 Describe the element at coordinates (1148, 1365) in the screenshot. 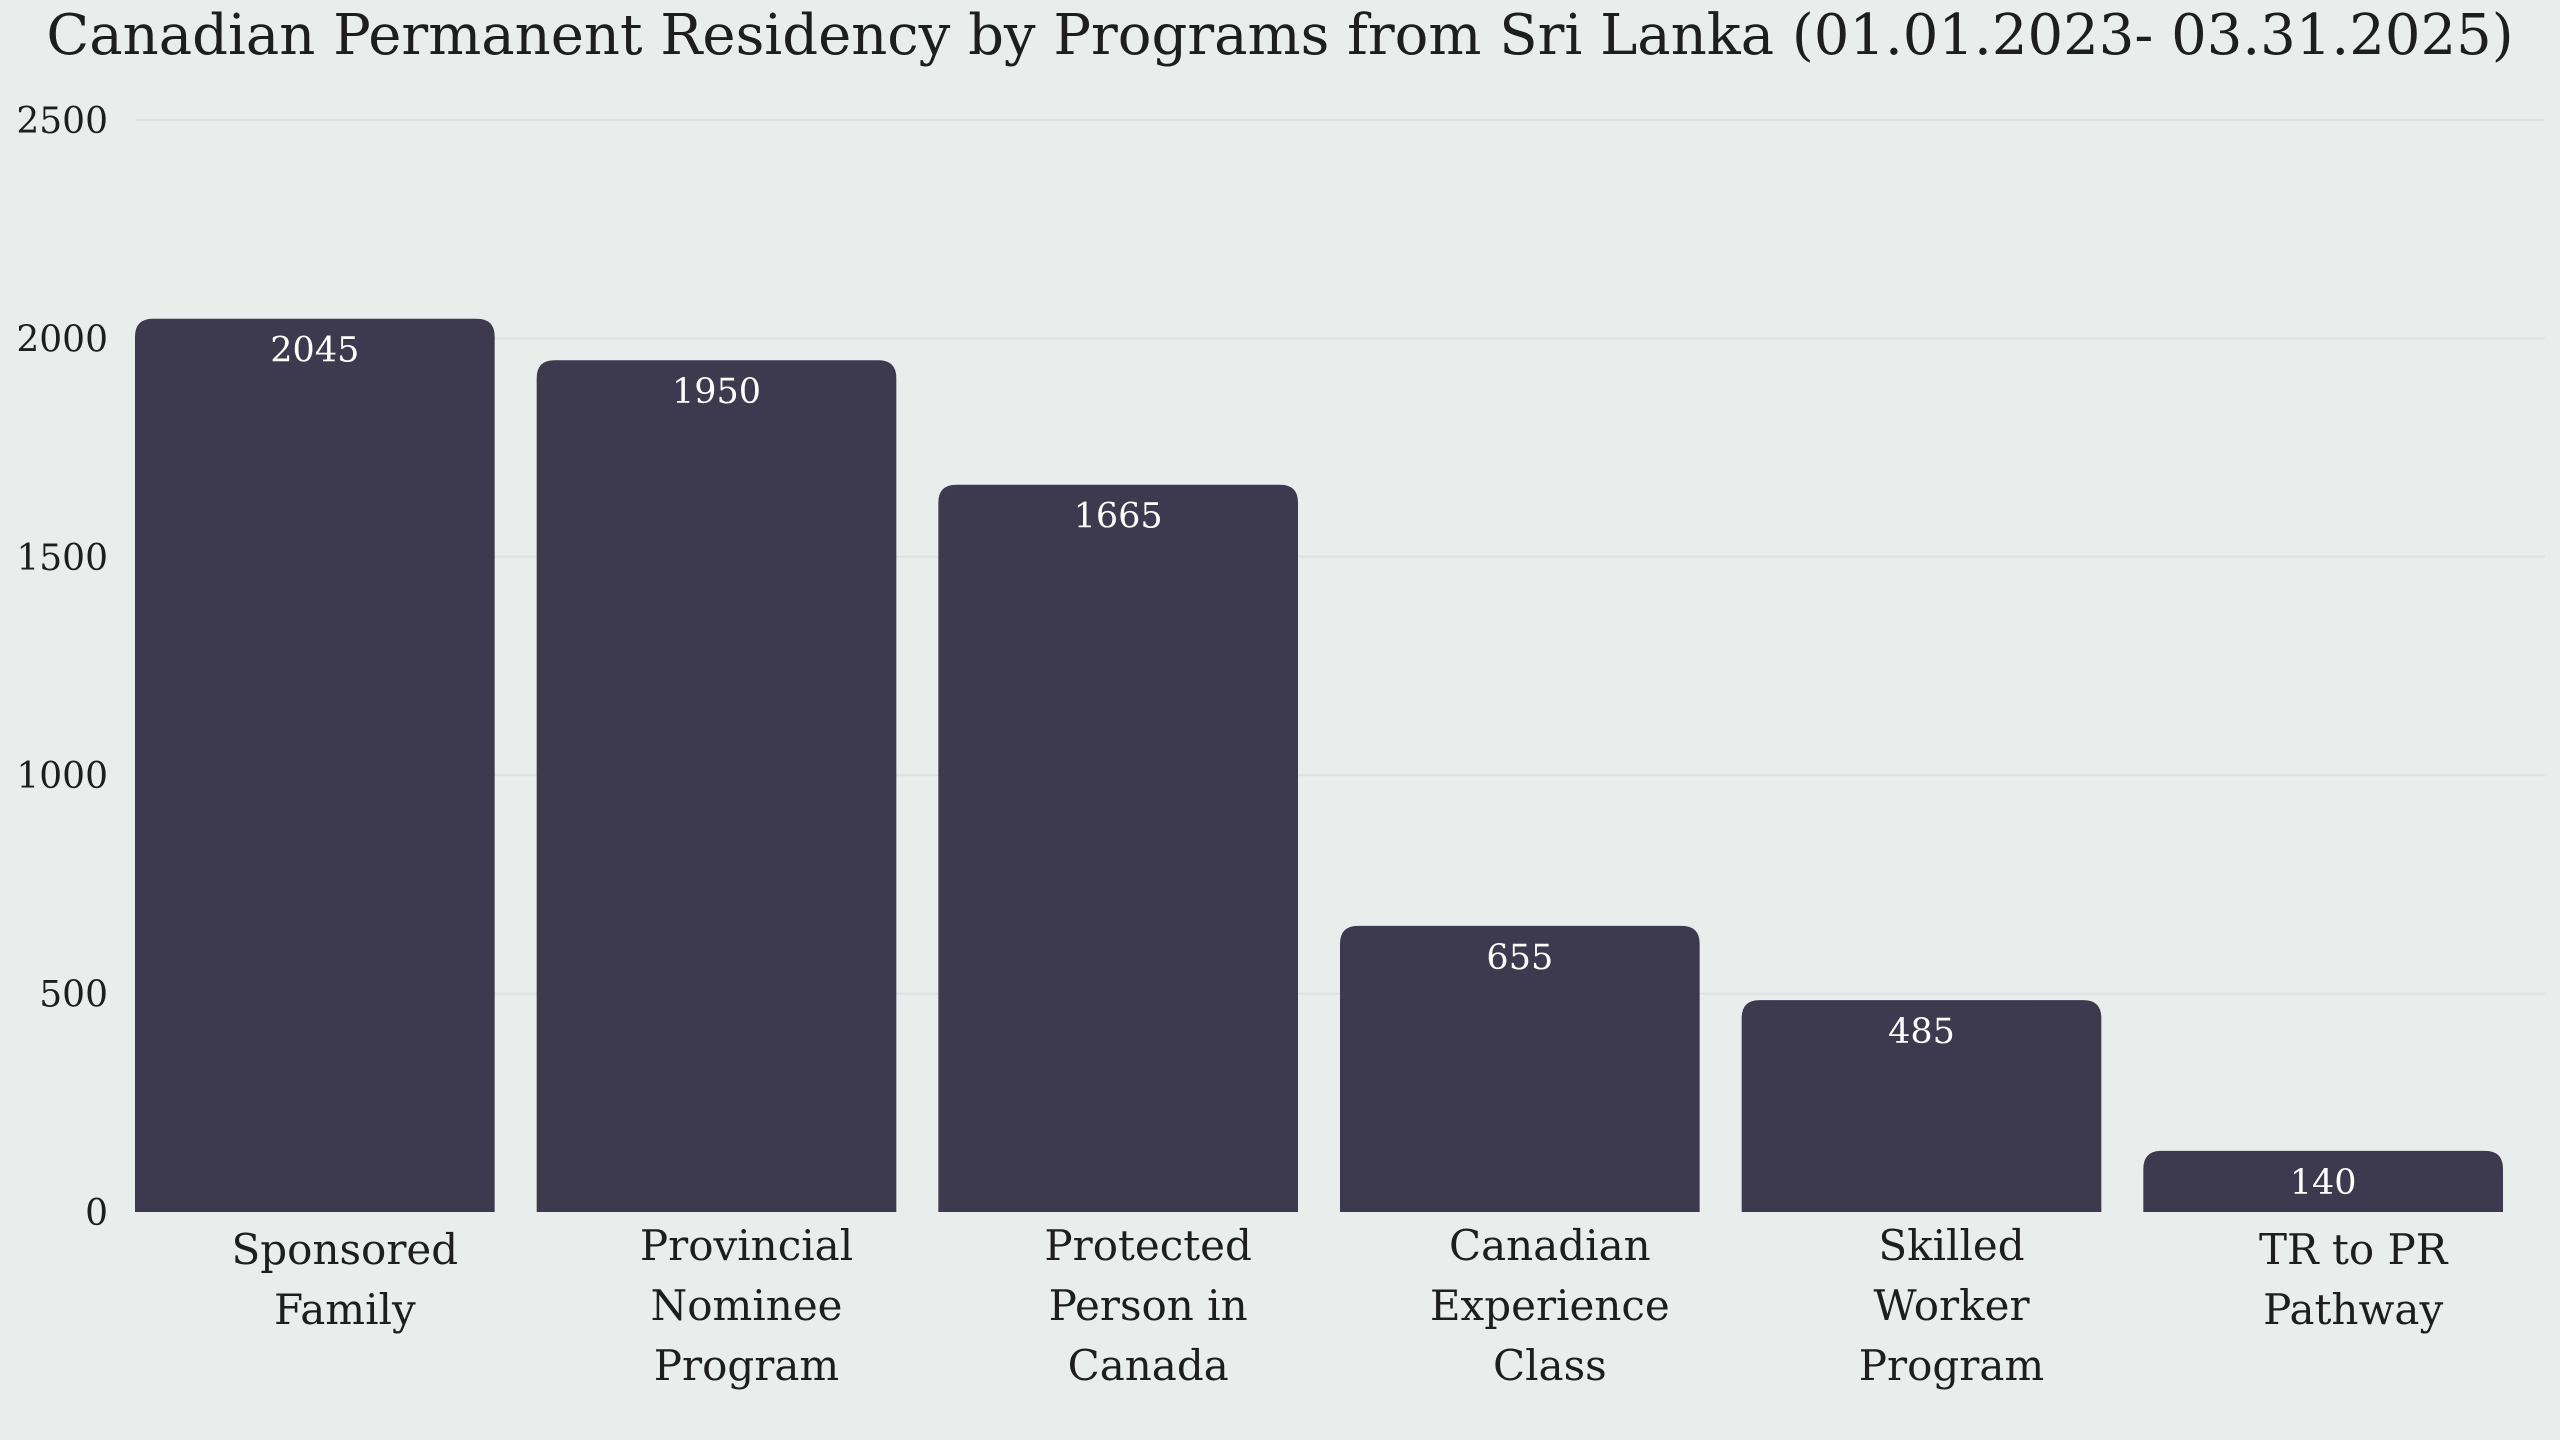

I see `category-label: Canada` at that location.